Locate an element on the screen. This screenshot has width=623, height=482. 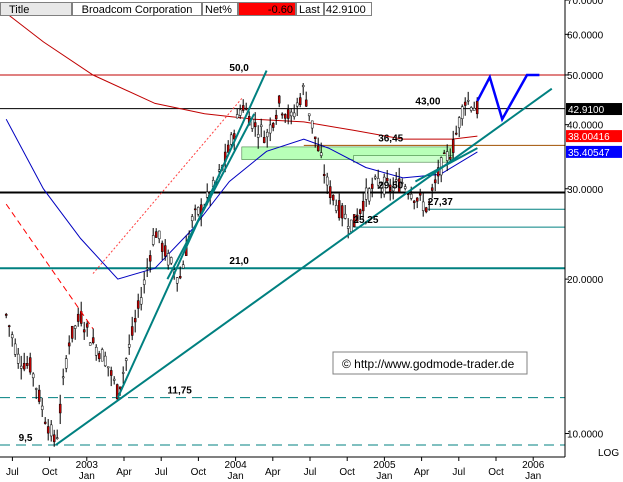
level-annotation: 9,5 is located at coordinates (26, 438).